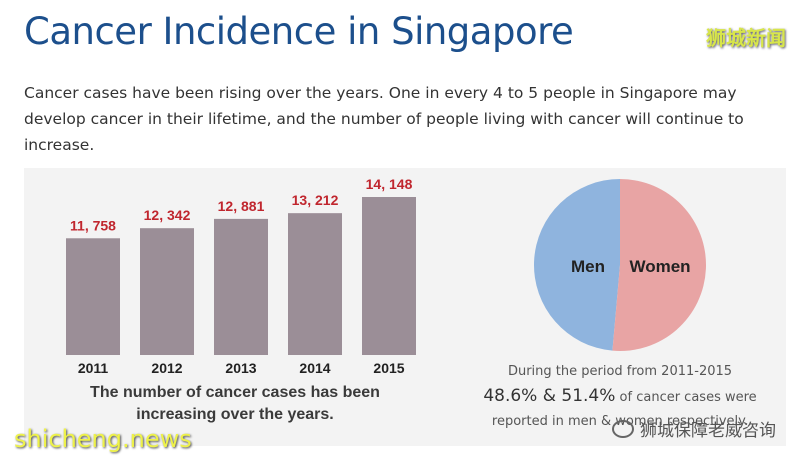 Image resolution: width=800 pixels, height=461 pixels. What do you see at coordinates (549, 396) in the screenshot?
I see `pie-caption-percentages: 48.6% & 51.4%` at bounding box center [549, 396].